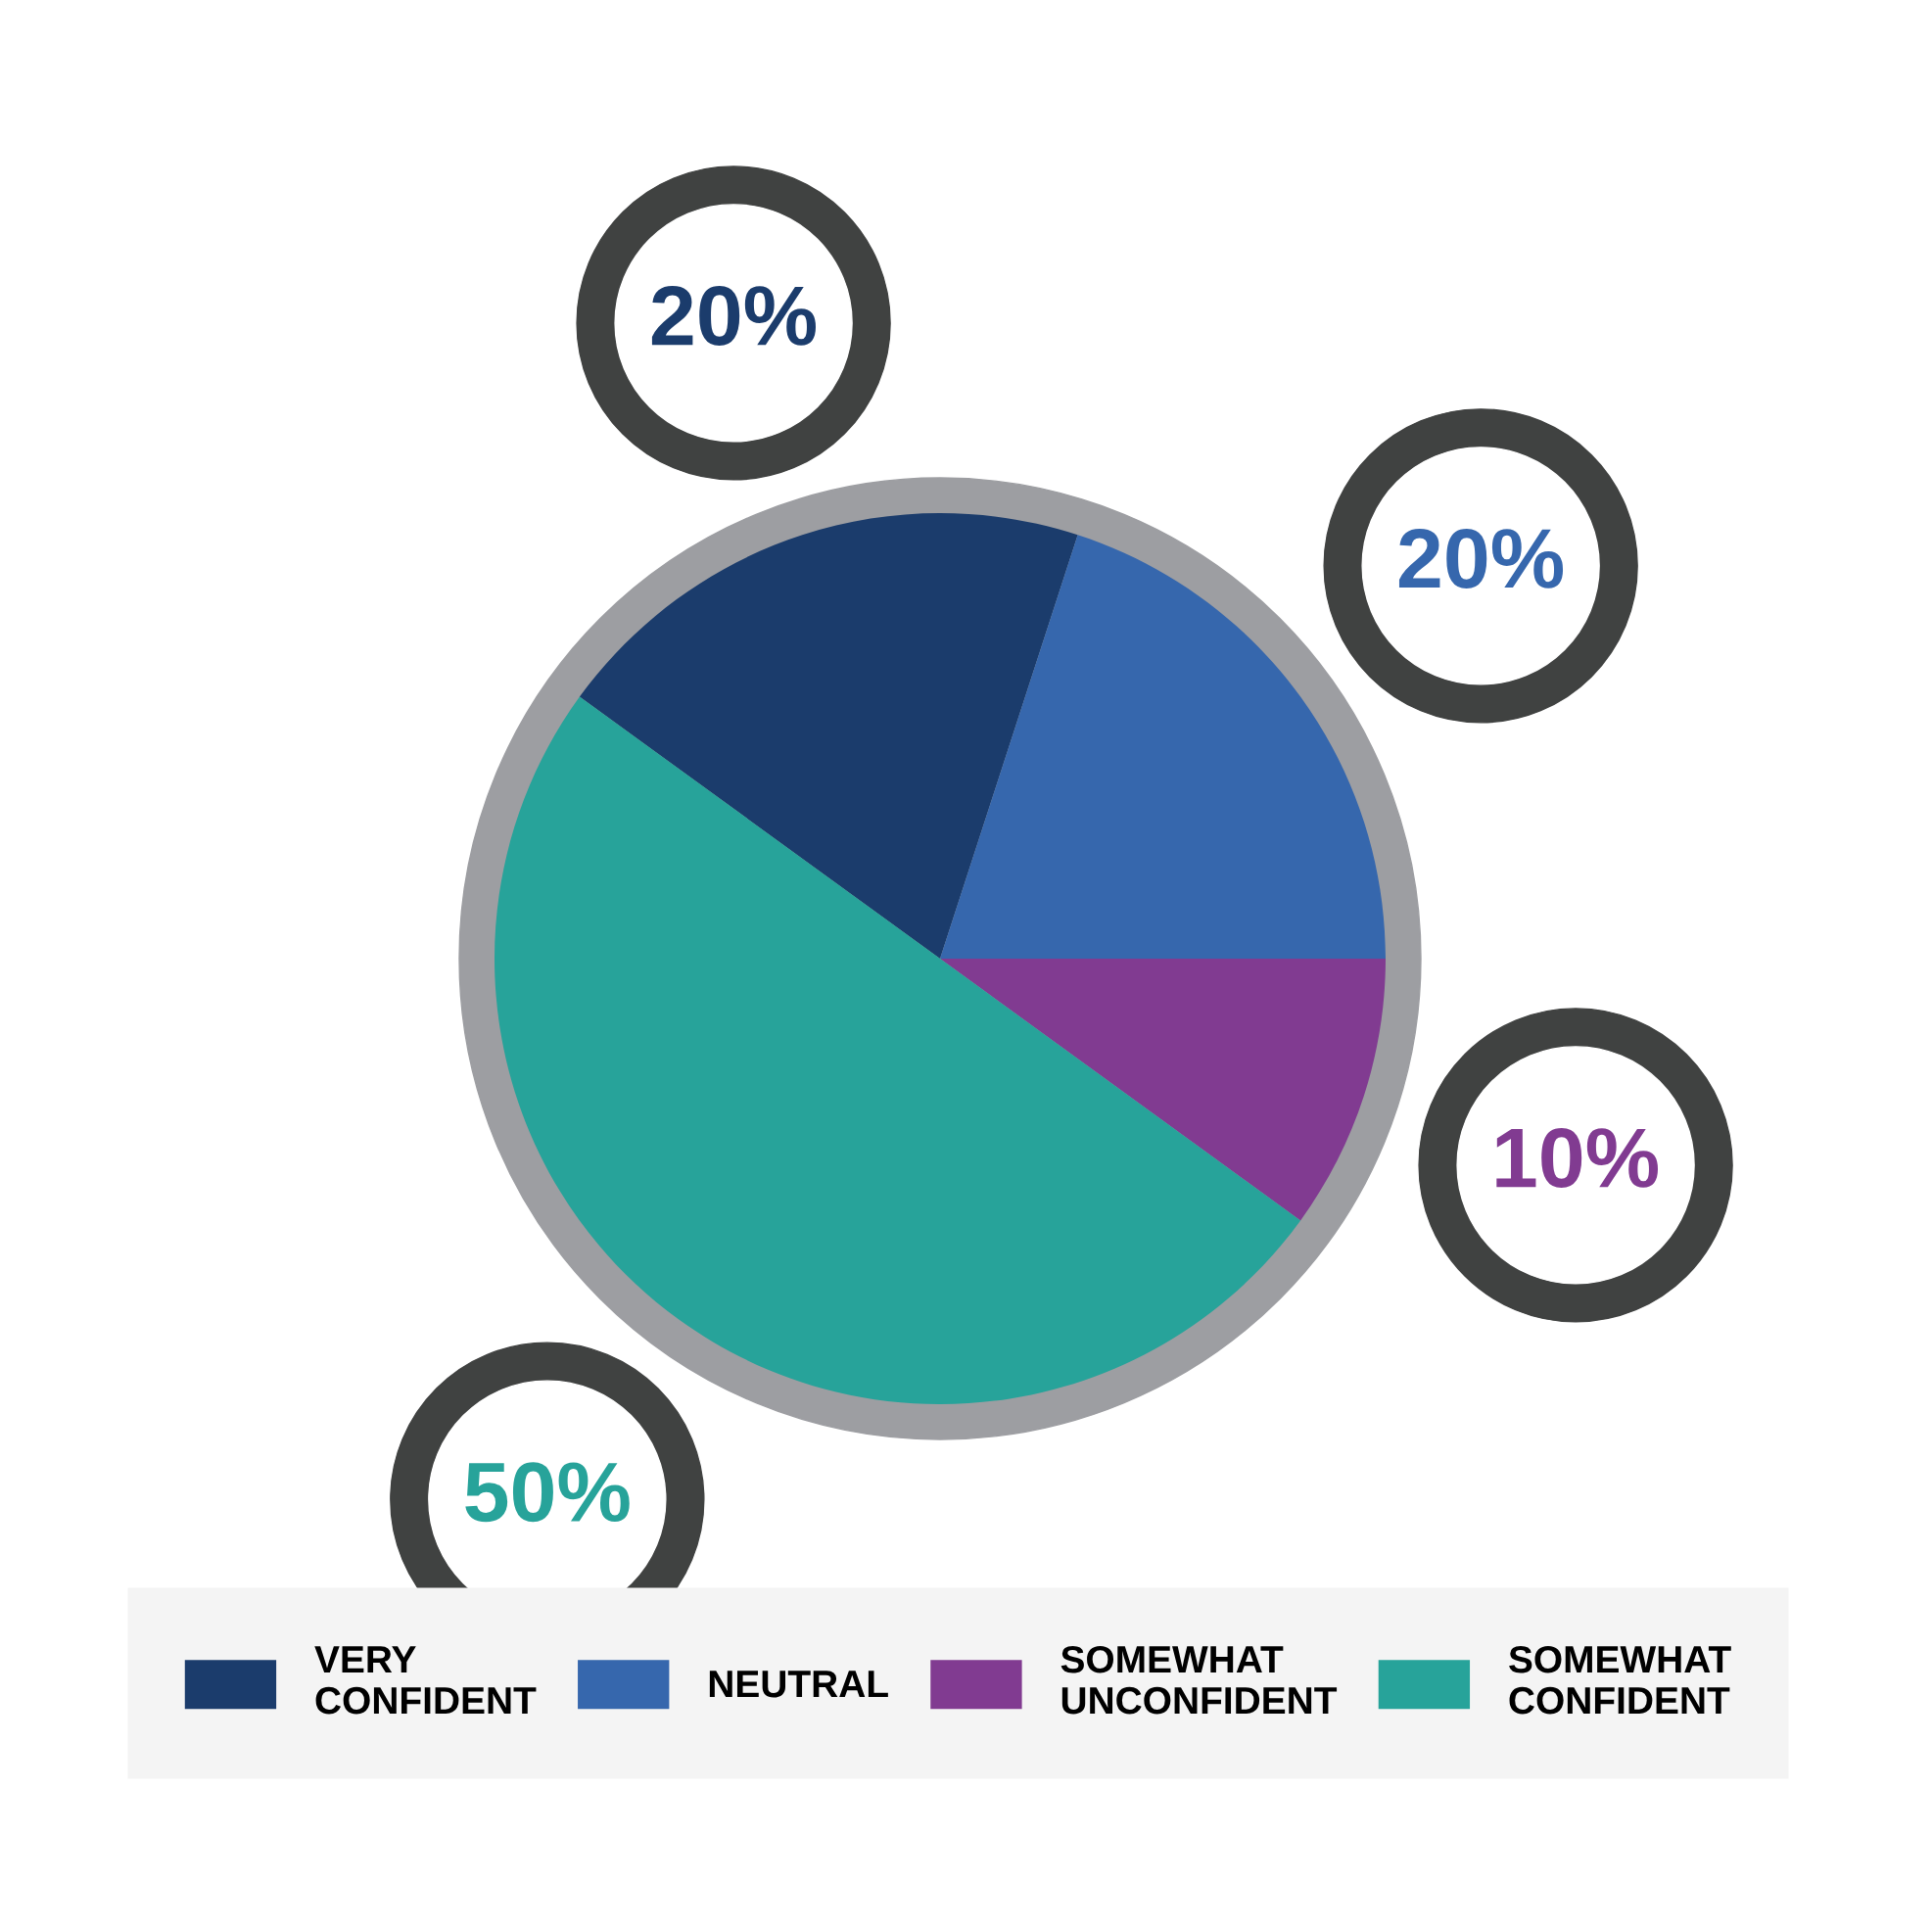  Describe the element at coordinates (799, 1684) in the screenshot. I see `legend-label: NEUTRAL` at that location.